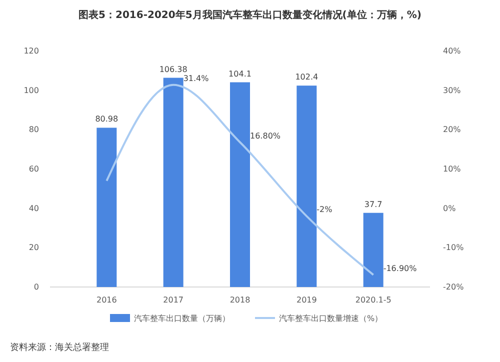 The width and height of the screenshot is (500, 362). Describe the element at coordinates (452, 90) in the screenshot. I see `y2-tick-label: 30%` at that location.